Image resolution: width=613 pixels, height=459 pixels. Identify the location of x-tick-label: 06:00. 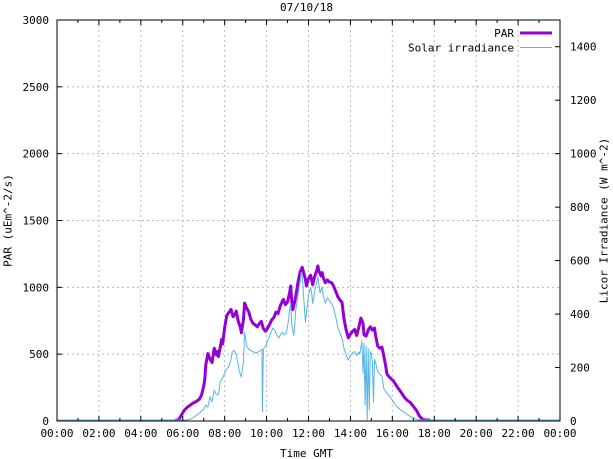
(182, 433).